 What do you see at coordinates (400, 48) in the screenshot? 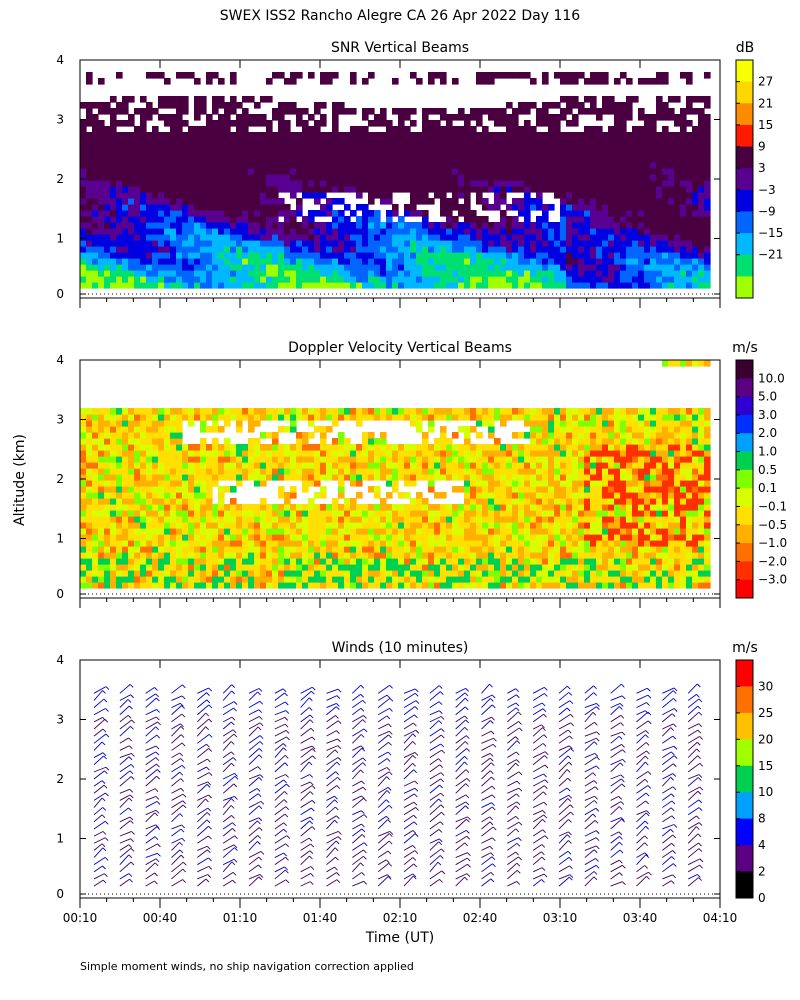
I see `snr-panel-title: SNR Vertical Beams` at bounding box center [400, 48].